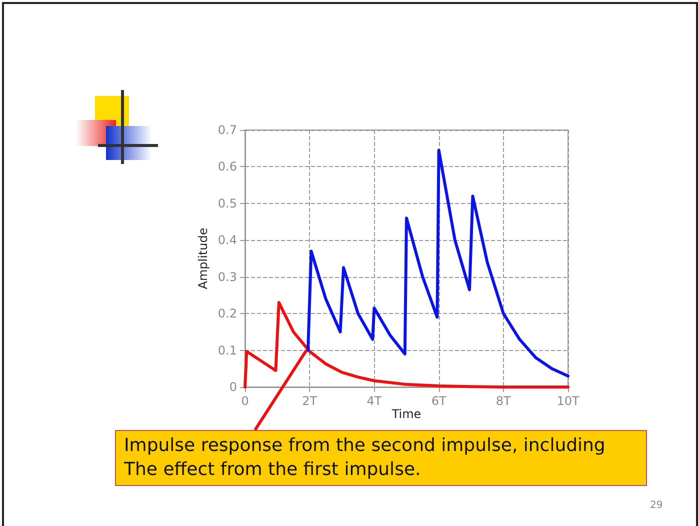  Describe the element at coordinates (227, 313) in the screenshot. I see `y-tick-label: 0.2` at that location.